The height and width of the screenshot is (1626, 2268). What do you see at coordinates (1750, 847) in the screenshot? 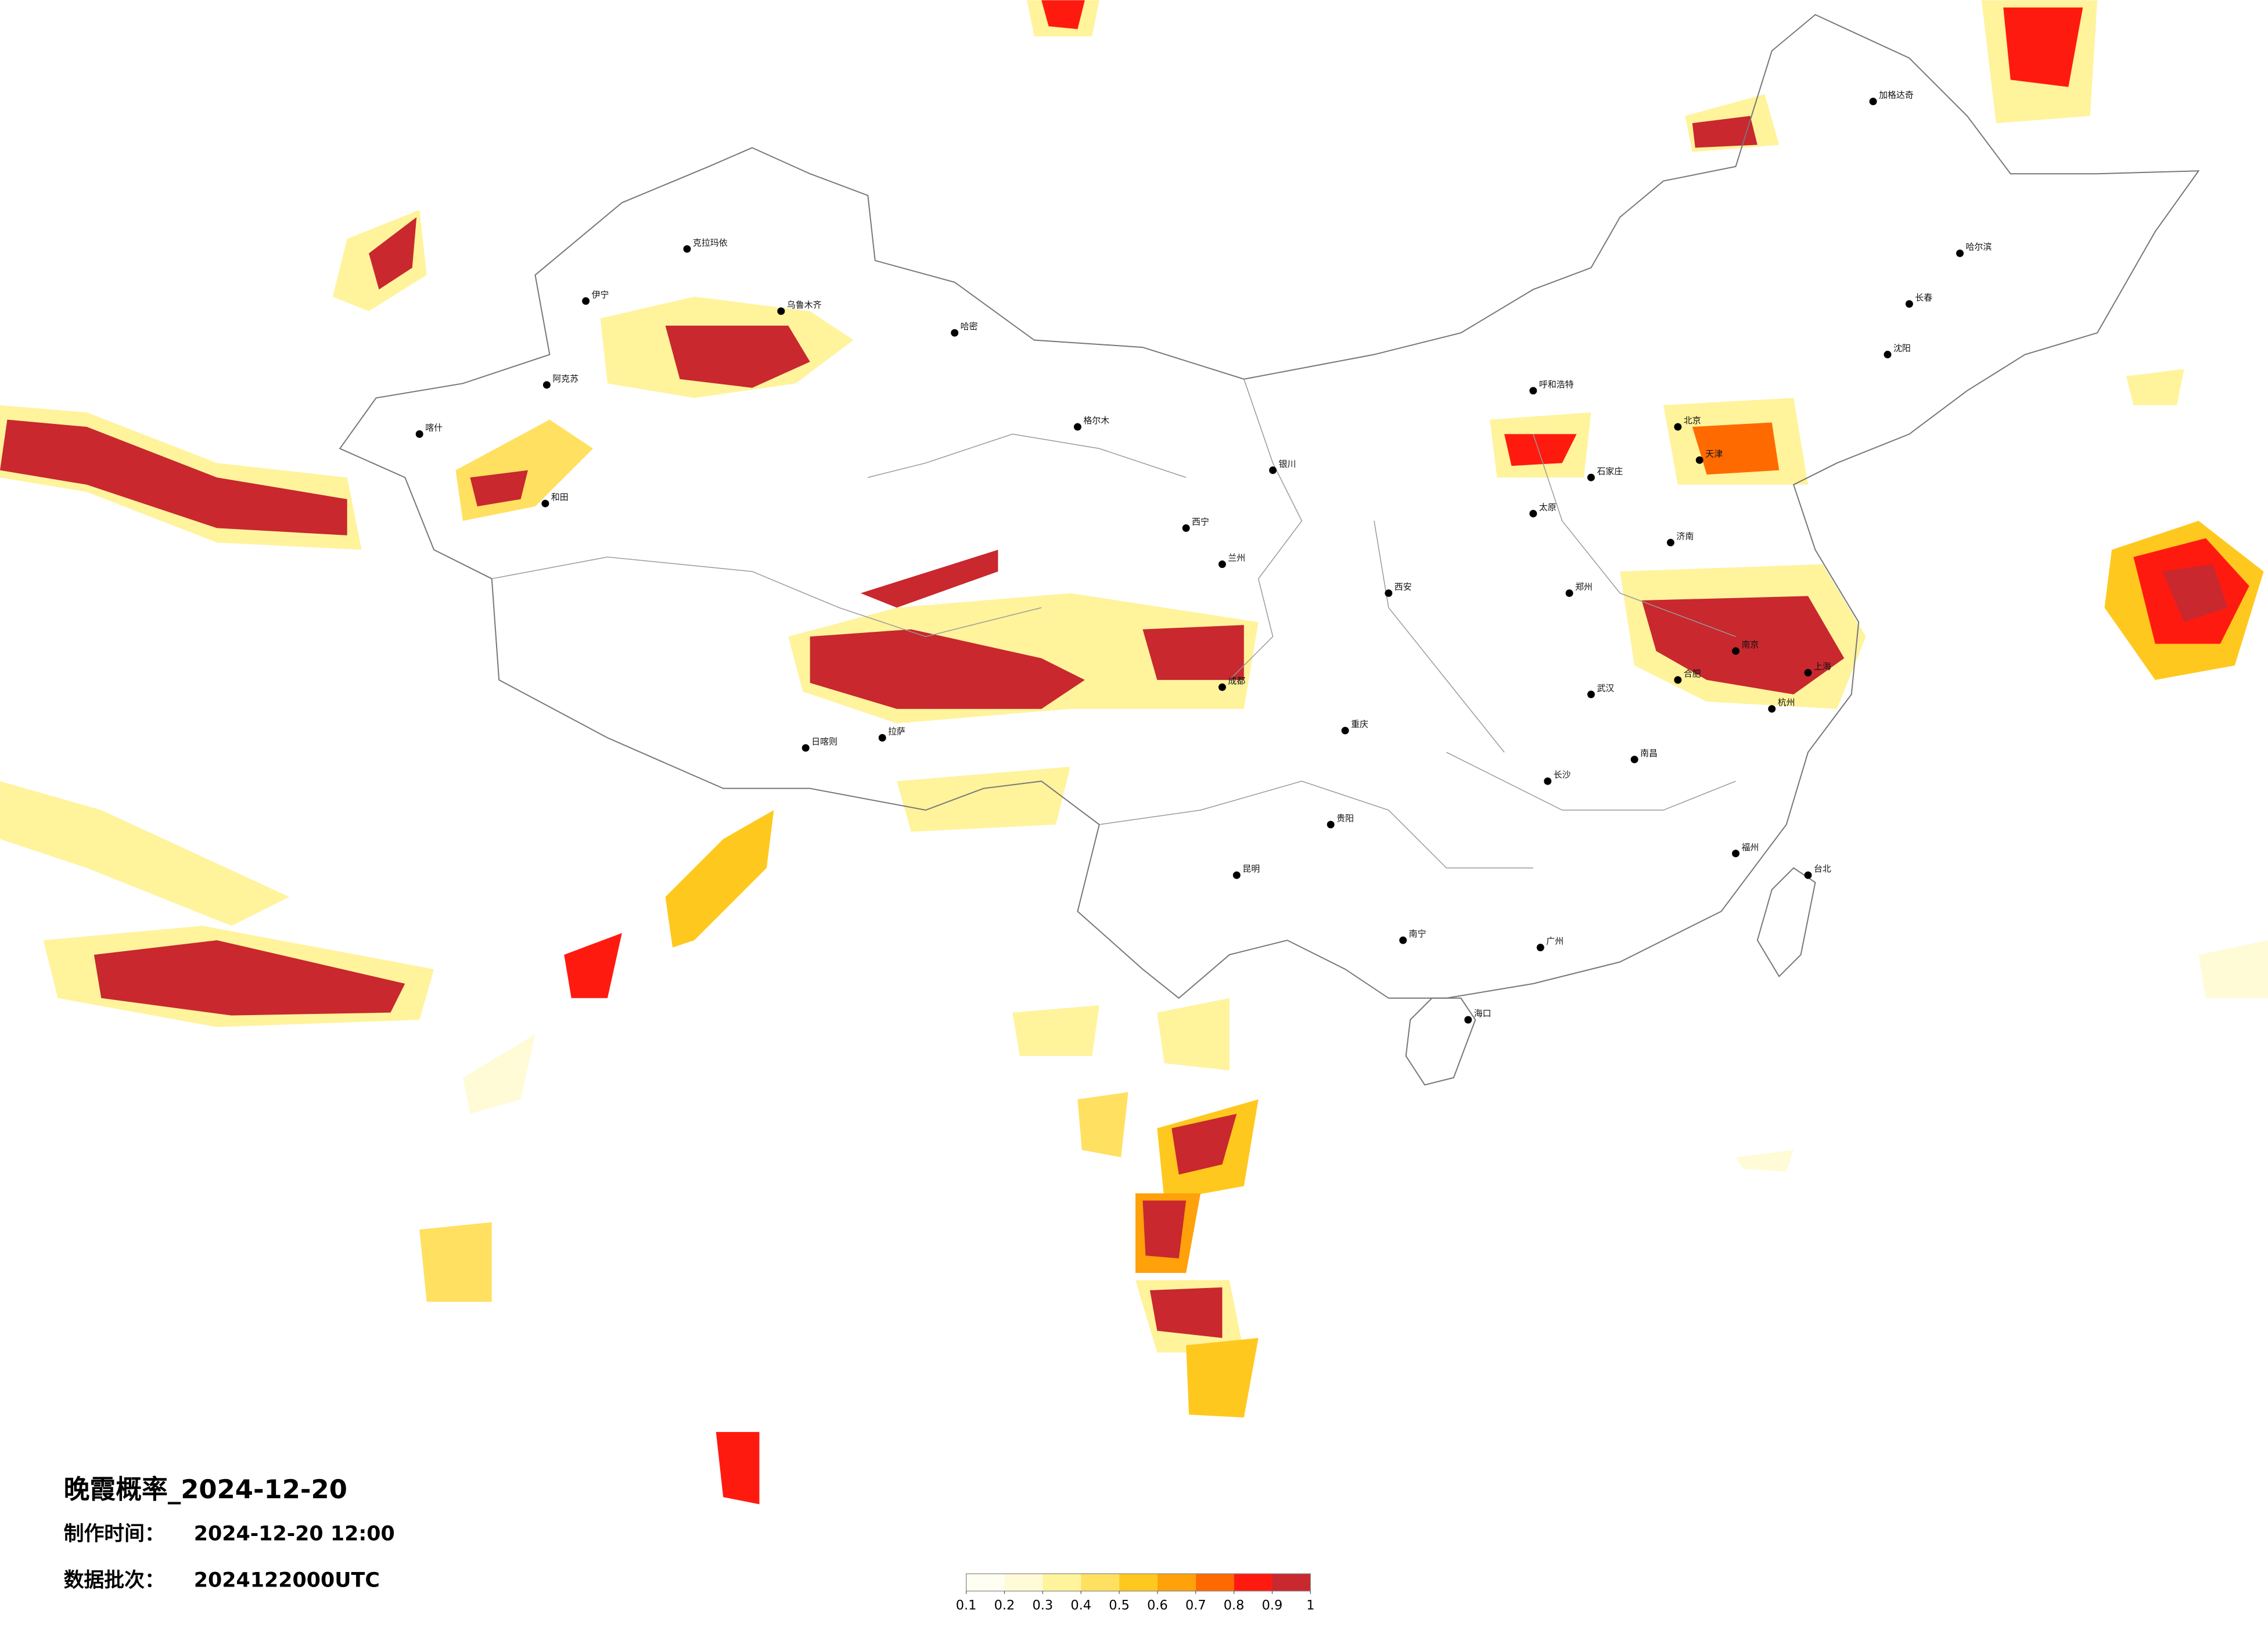
I see `city-label: 福州` at bounding box center [1750, 847].